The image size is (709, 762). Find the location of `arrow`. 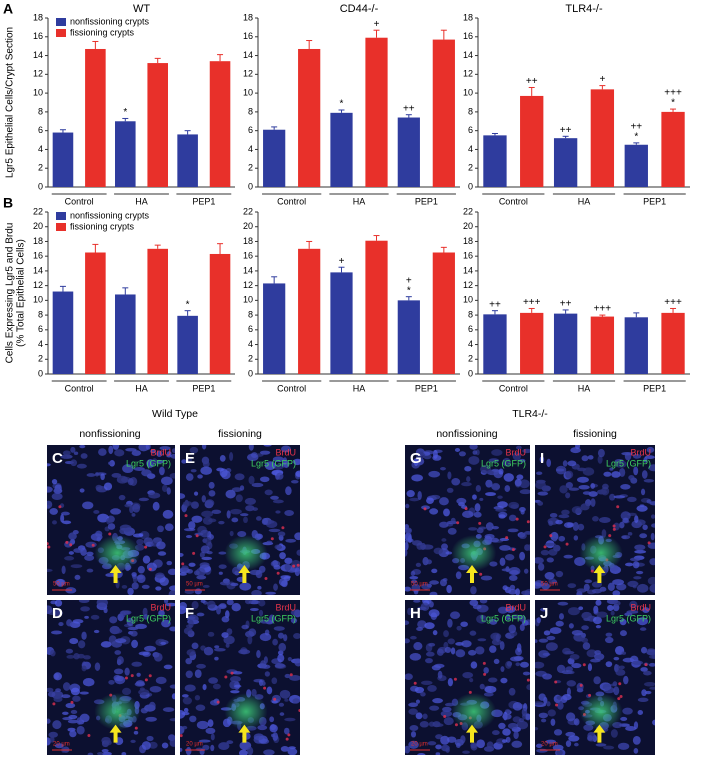

arrow is located at coordinates (244, 574).